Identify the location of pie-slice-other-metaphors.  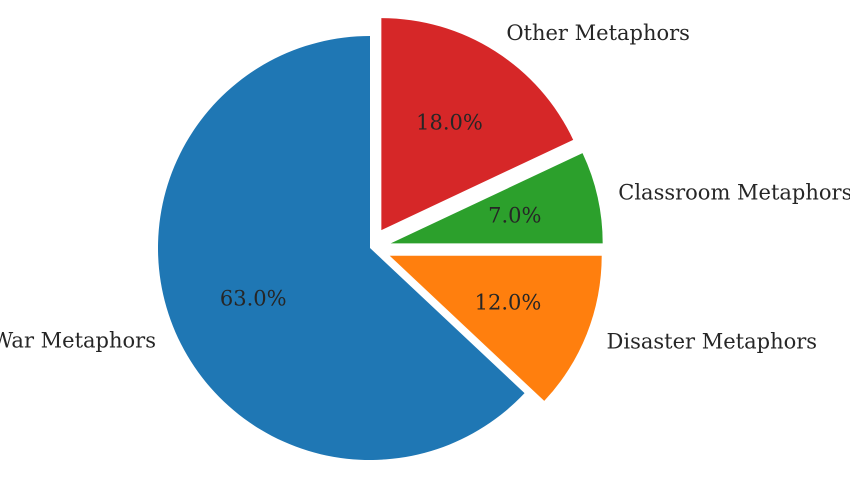
(477, 124).